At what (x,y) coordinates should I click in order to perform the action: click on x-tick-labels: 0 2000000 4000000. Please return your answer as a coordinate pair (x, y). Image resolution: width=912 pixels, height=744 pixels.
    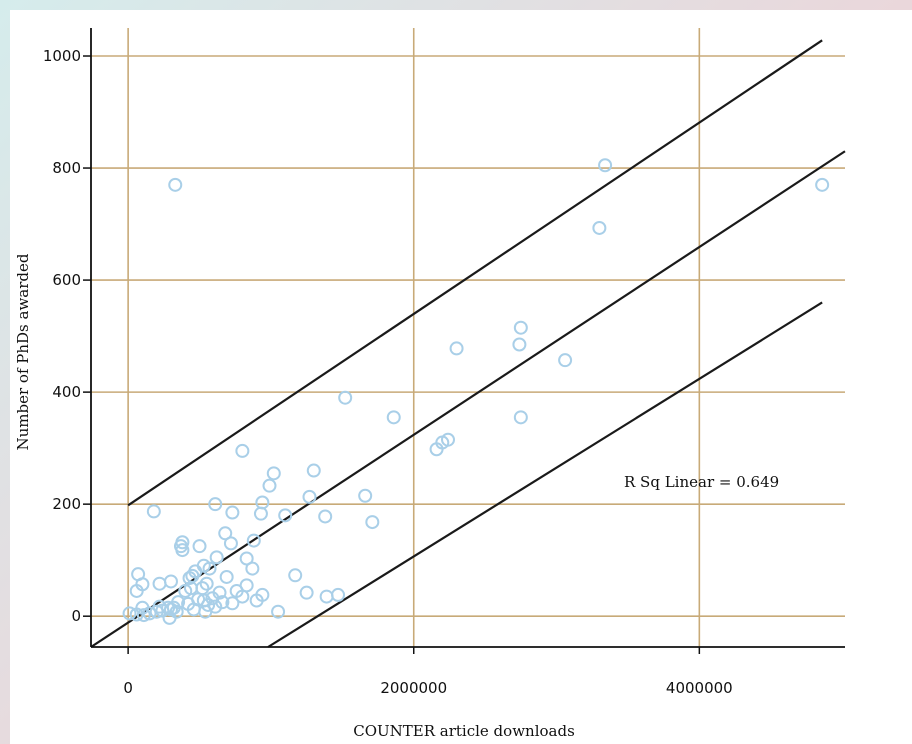
    Looking at the image, I should click on (428, 672).